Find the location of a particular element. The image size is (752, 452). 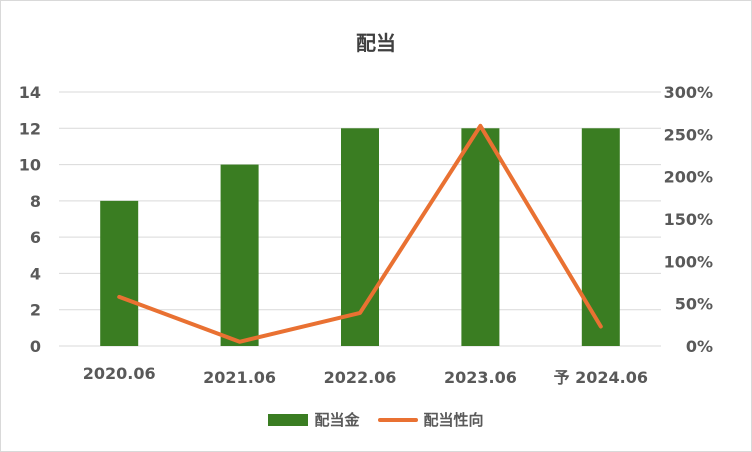

y-right-tick-label: 150% is located at coordinates (688, 219).